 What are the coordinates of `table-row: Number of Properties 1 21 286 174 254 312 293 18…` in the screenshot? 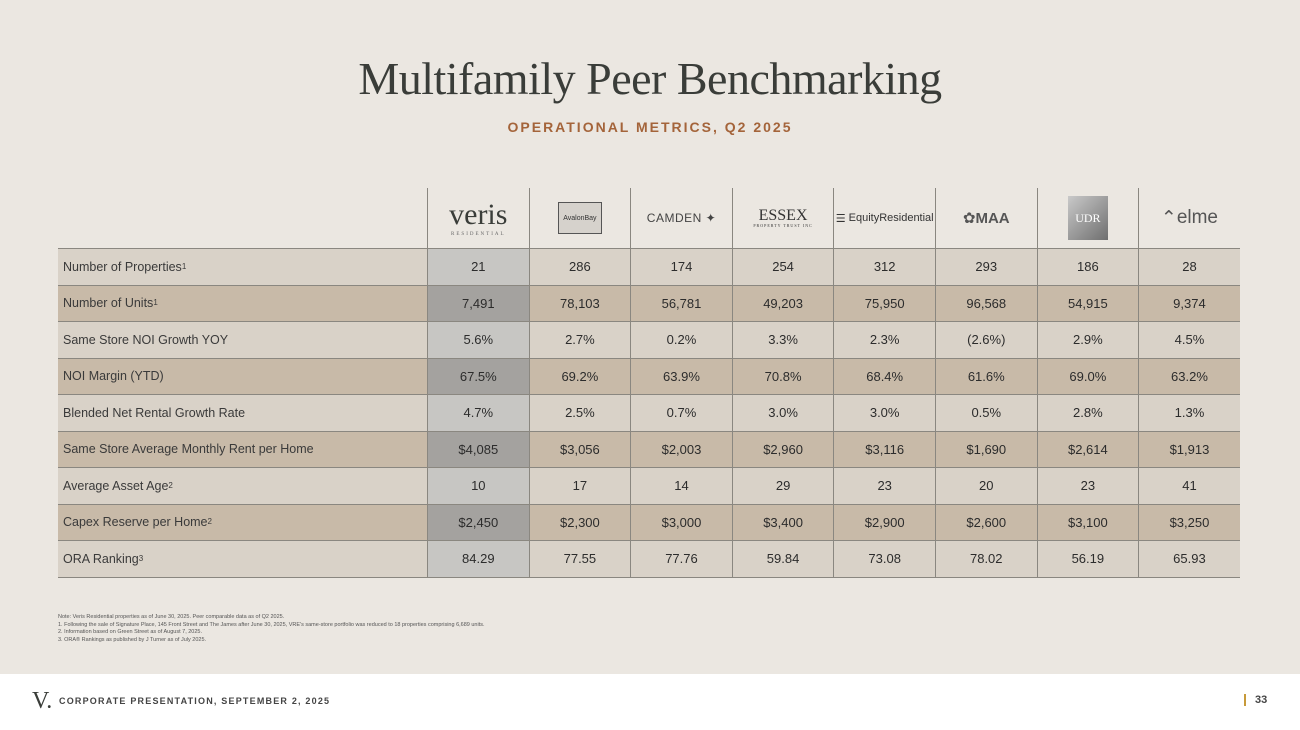 It's located at (649, 267).